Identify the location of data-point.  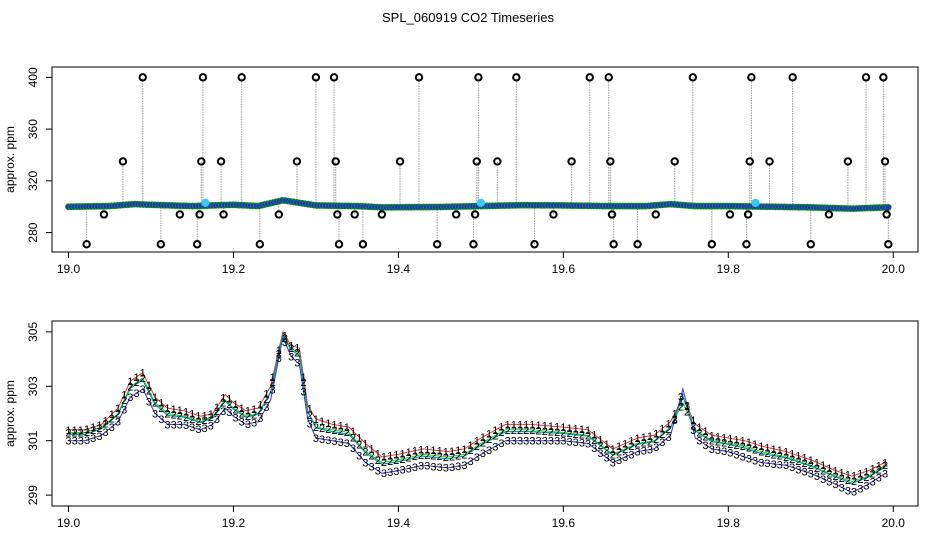
(888, 207).